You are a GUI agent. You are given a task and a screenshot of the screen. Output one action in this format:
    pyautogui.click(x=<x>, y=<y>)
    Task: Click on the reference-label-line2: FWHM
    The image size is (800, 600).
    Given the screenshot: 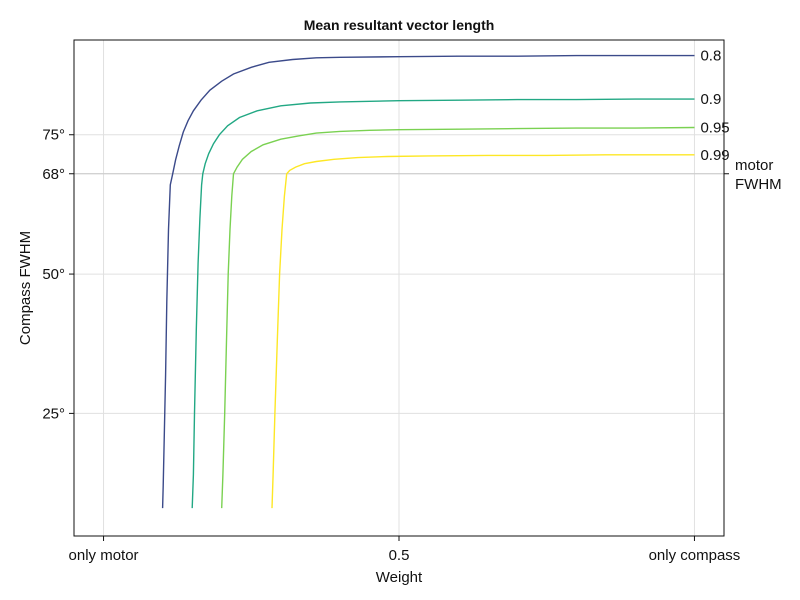 What is the action you would take?
    pyautogui.click(x=758, y=184)
    